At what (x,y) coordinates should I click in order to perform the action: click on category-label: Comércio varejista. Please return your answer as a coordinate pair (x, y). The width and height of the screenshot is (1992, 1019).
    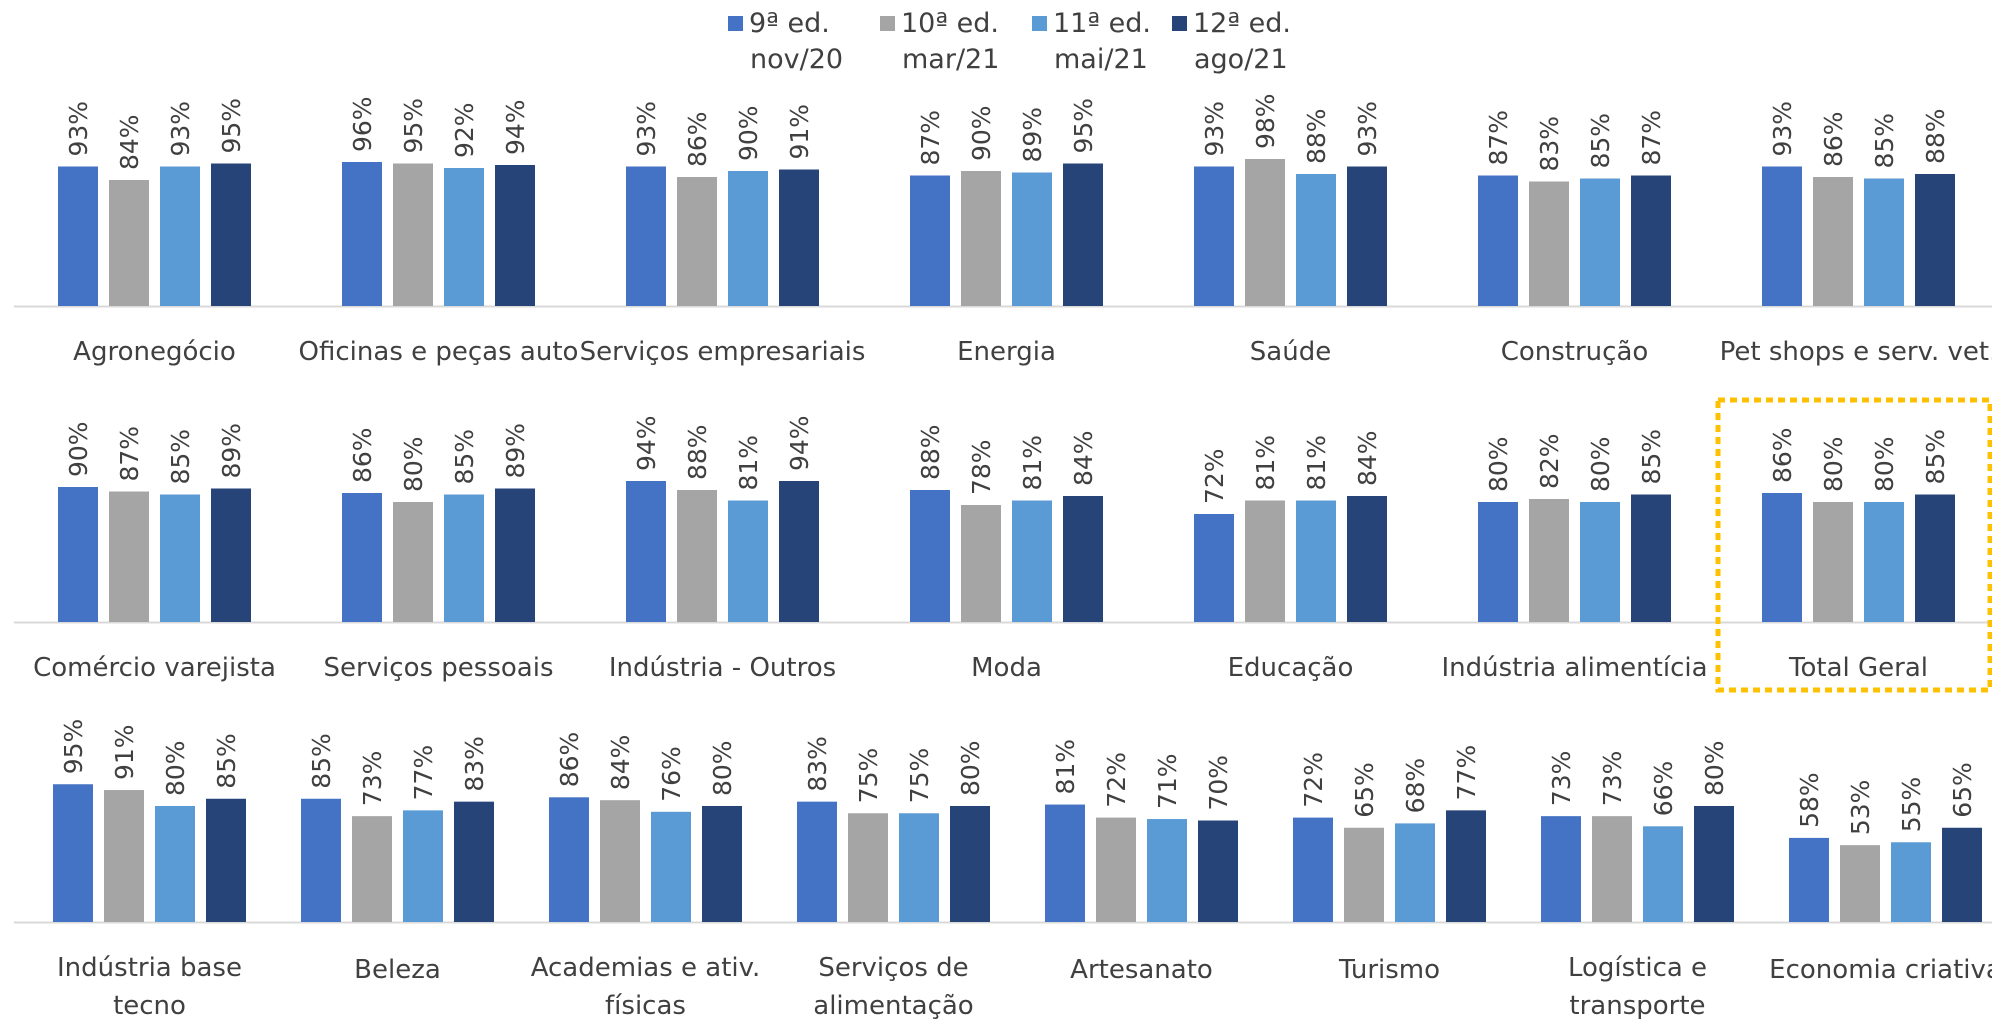
    Looking at the image, I should click on (154, 668).